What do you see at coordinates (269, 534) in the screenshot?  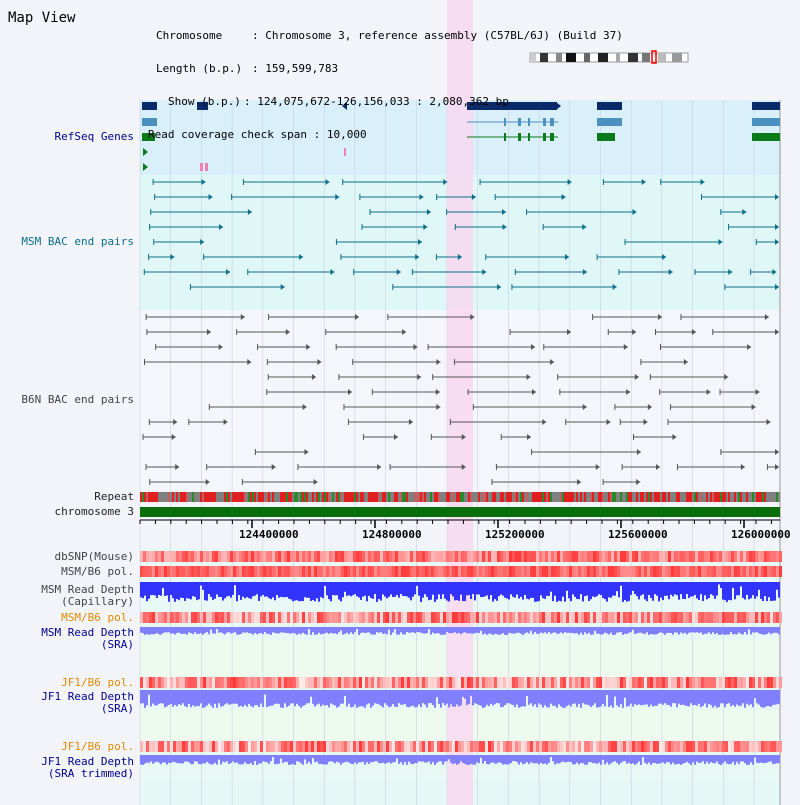 I see `axis-tick-label: 124400000` at bounding box center [269, 534].